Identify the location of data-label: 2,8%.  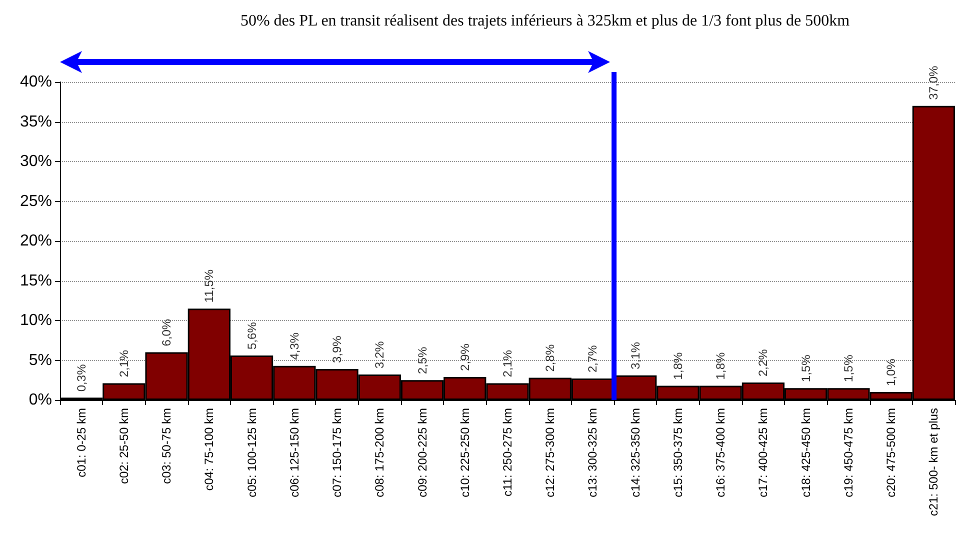
(550, 358).